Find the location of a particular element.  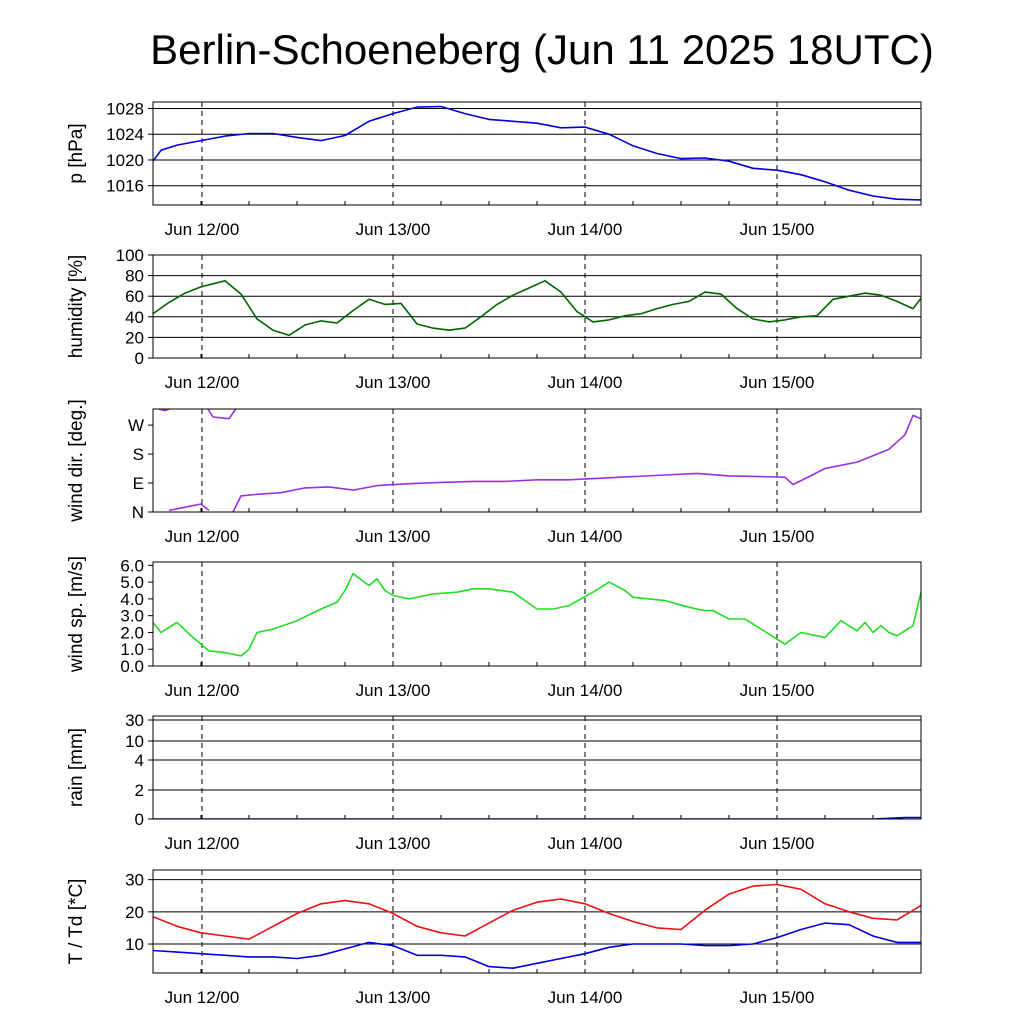

y-tick-label: N is located at coordinates (138, 512).